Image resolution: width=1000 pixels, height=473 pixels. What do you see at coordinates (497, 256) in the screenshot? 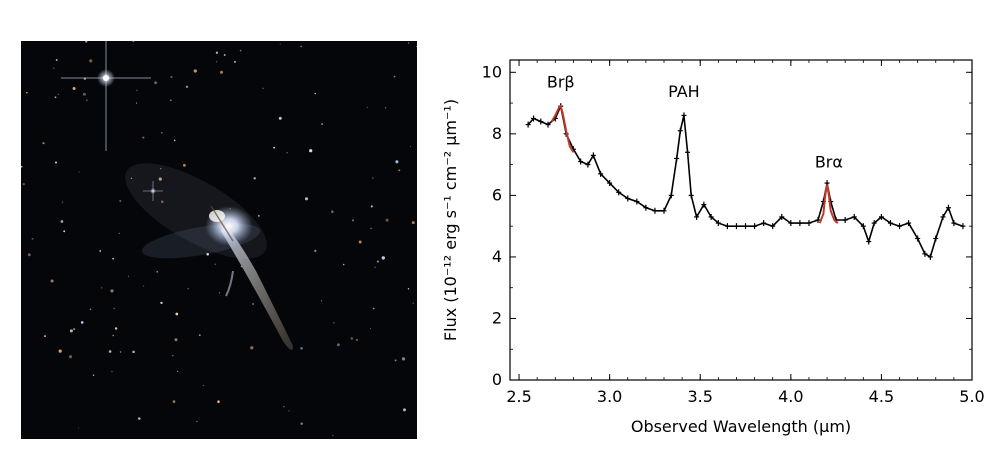
I see `y-tick-label: 4` at bounding box center [497, 256].